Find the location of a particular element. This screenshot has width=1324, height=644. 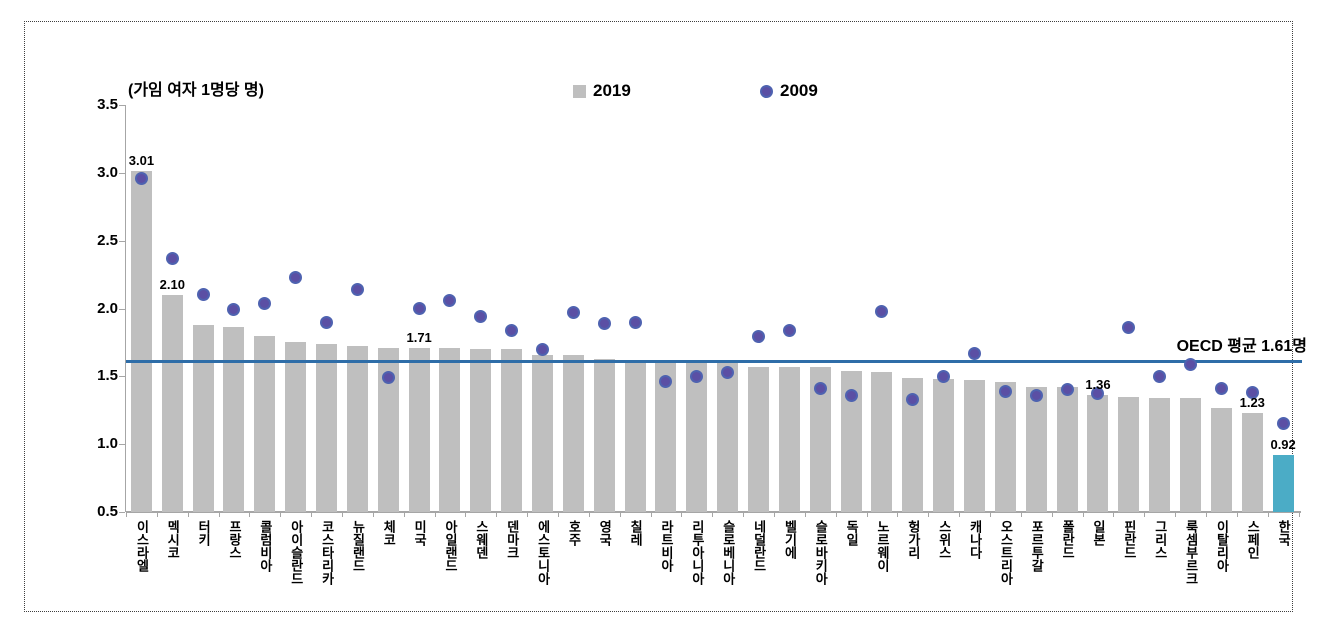

bar-2019-룩셈부르크 is located at coordinates (1191, 455).